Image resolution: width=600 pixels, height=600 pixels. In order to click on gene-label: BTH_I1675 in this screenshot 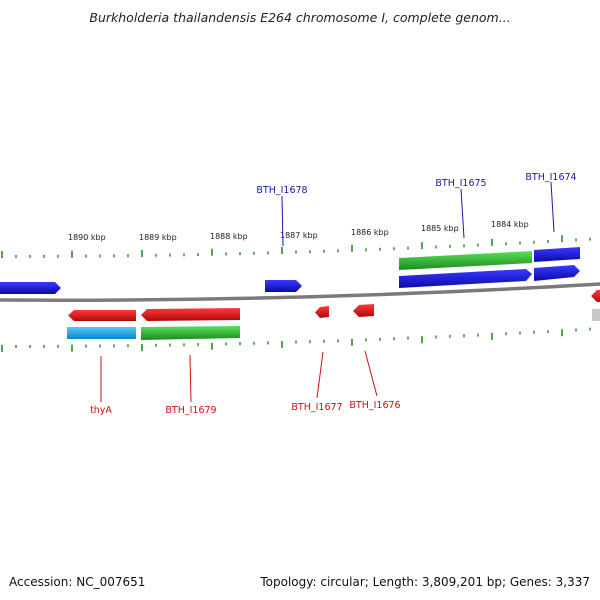, I will do `click(460, 183)`.